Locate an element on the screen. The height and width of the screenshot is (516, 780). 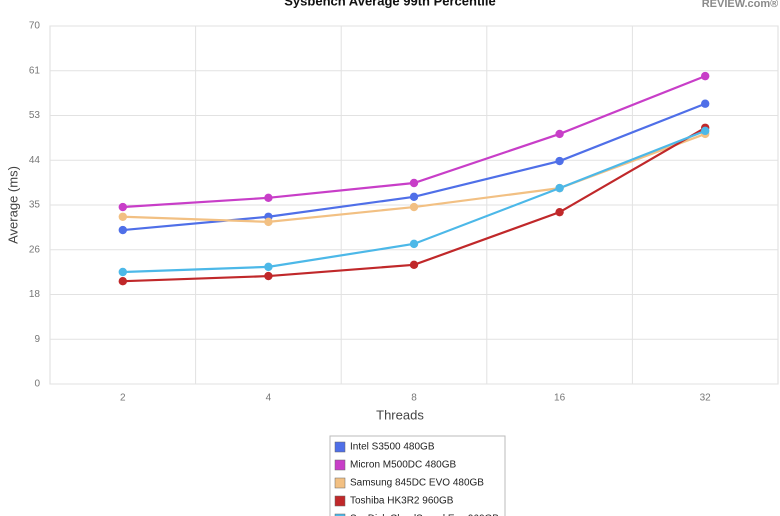
y-tick-label: 53 is located at coordinates (35, 115).